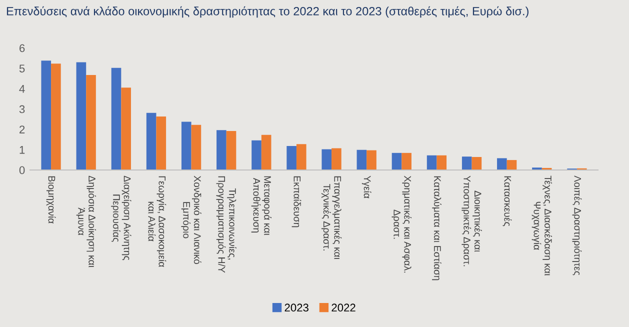  I want to click on x-tick-label: Υγεία, so click(367, 187).